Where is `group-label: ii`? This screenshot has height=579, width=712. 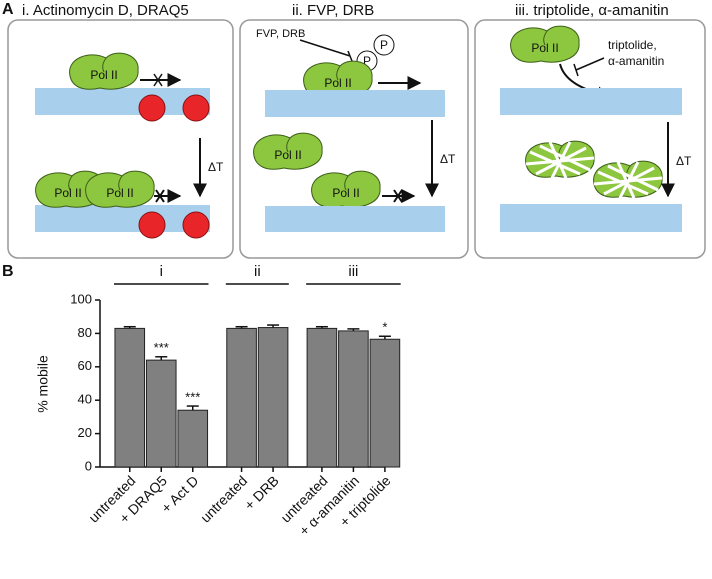 group-label: ii is located at coordinates (257, 271).